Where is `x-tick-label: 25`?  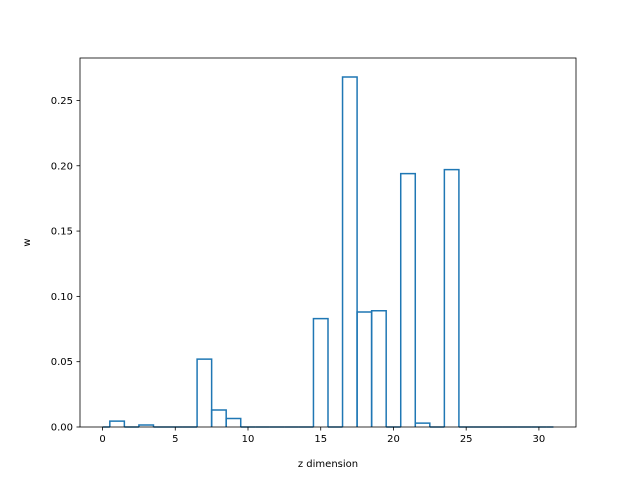 x-tick-label: 25 is located at coordinates (466, 439).